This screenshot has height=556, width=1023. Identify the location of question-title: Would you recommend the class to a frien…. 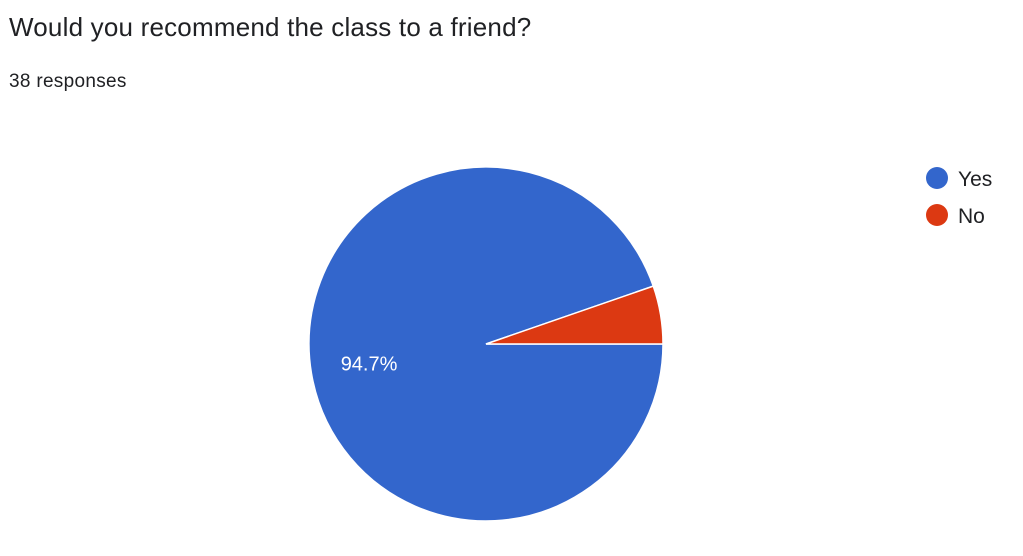
(270, 27).